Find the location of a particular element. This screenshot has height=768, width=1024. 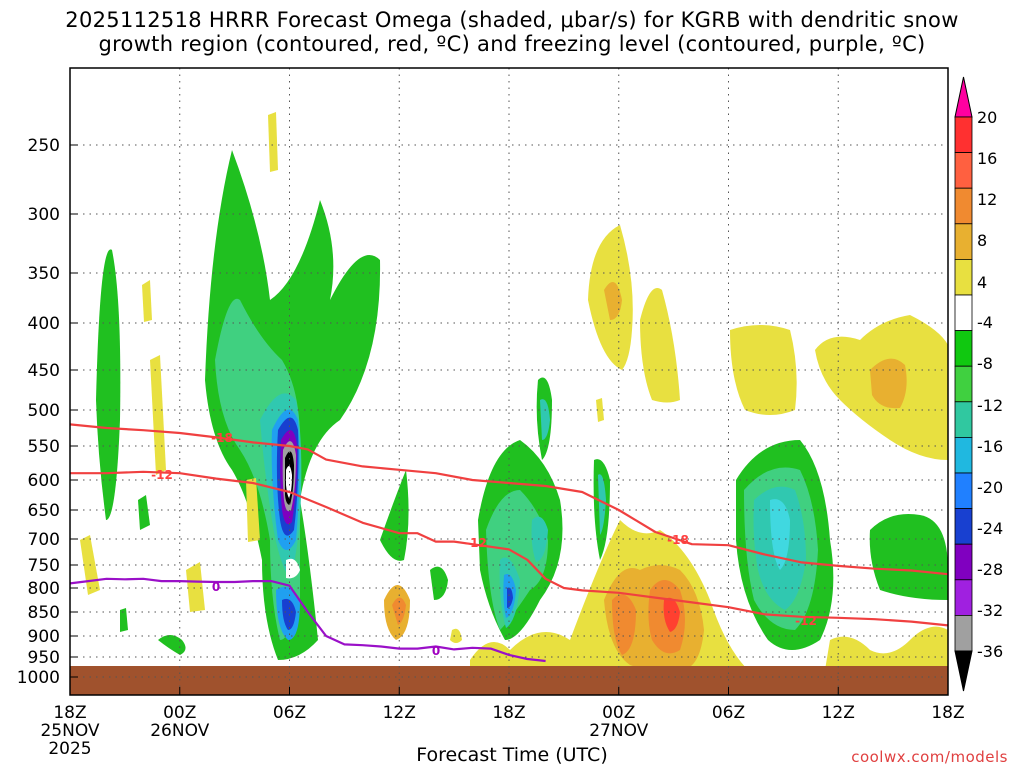

omega-colorbar: 20 16 12 8 4 -4 -8 -12 -16 -20 -24 -28 -32 -36 is located at coordinates (978, 384).